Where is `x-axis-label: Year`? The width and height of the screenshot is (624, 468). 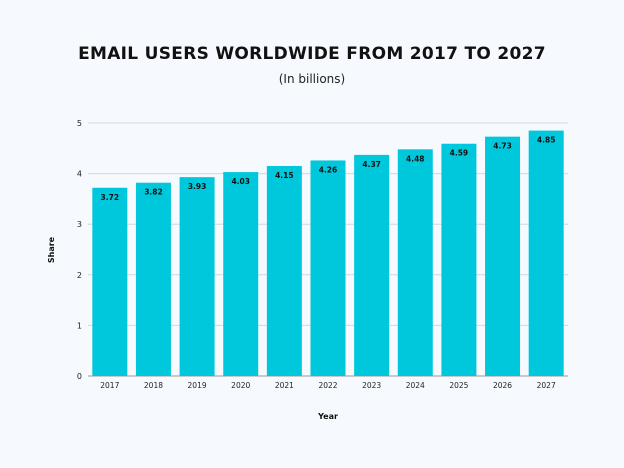 x-axis-label: Year is located at coordinates (327, 416).